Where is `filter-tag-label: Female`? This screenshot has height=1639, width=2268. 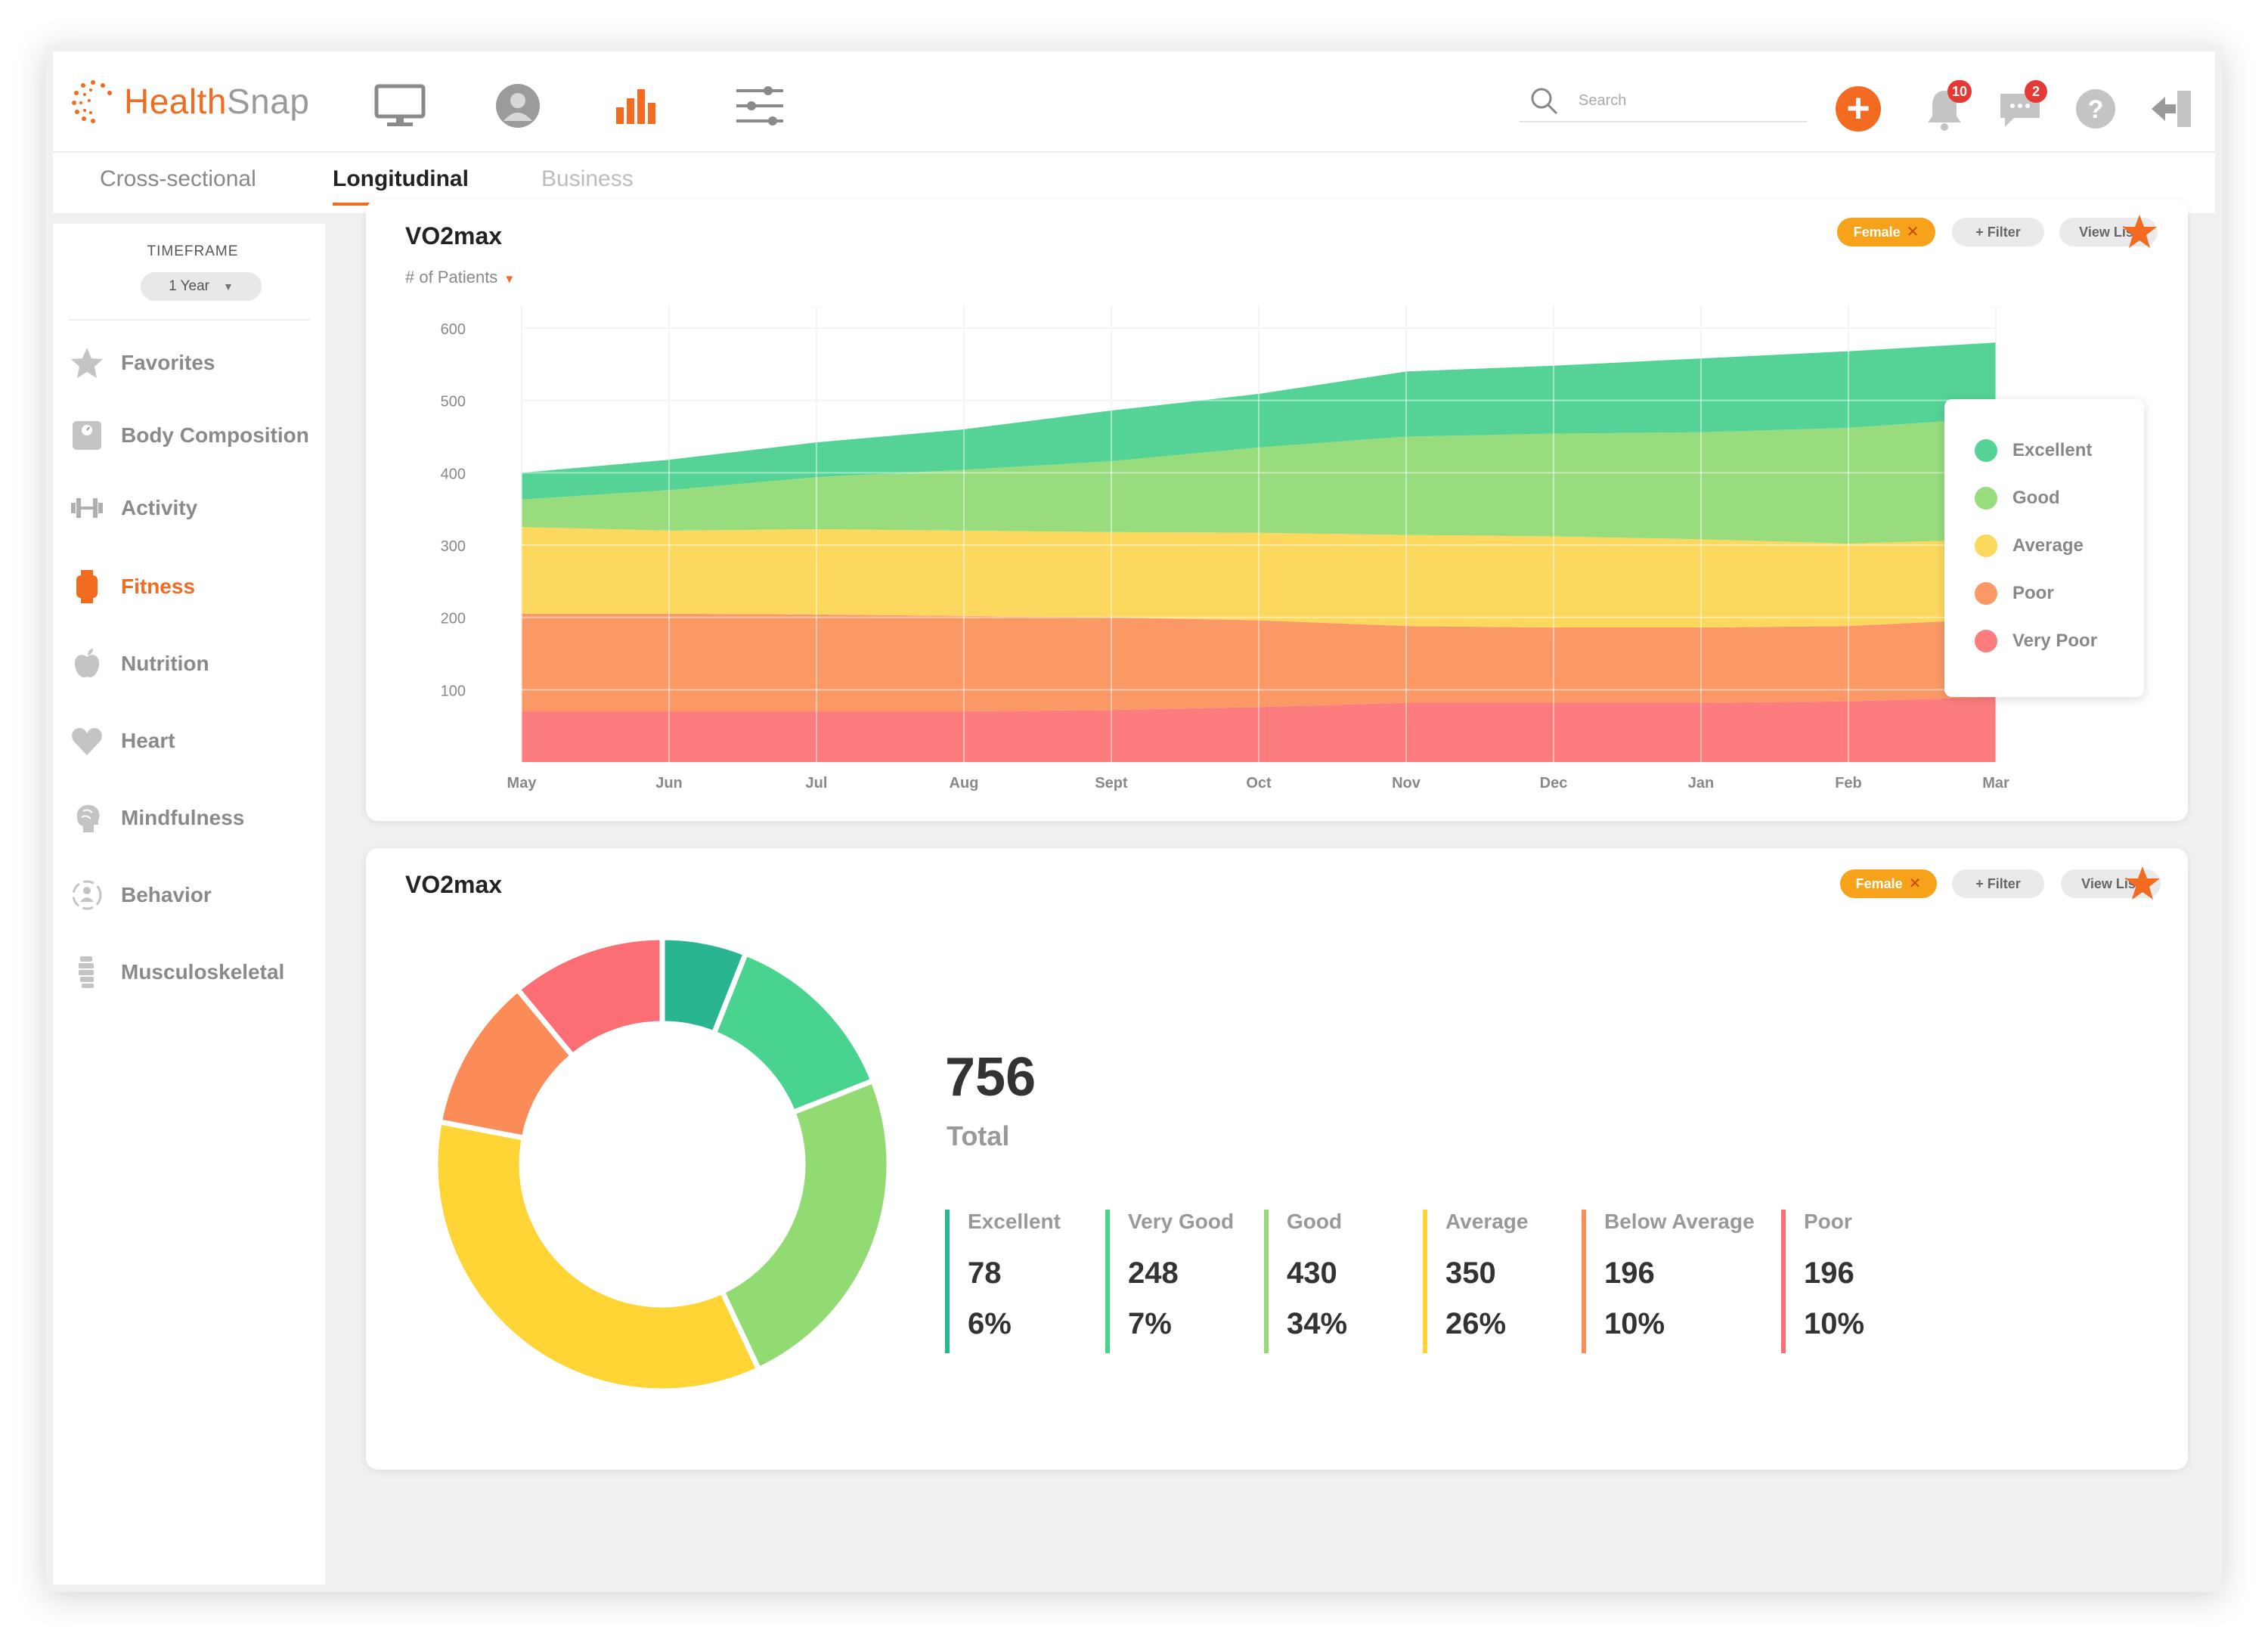 filter-tag-label: Female is located at coordinates (1877, 232).